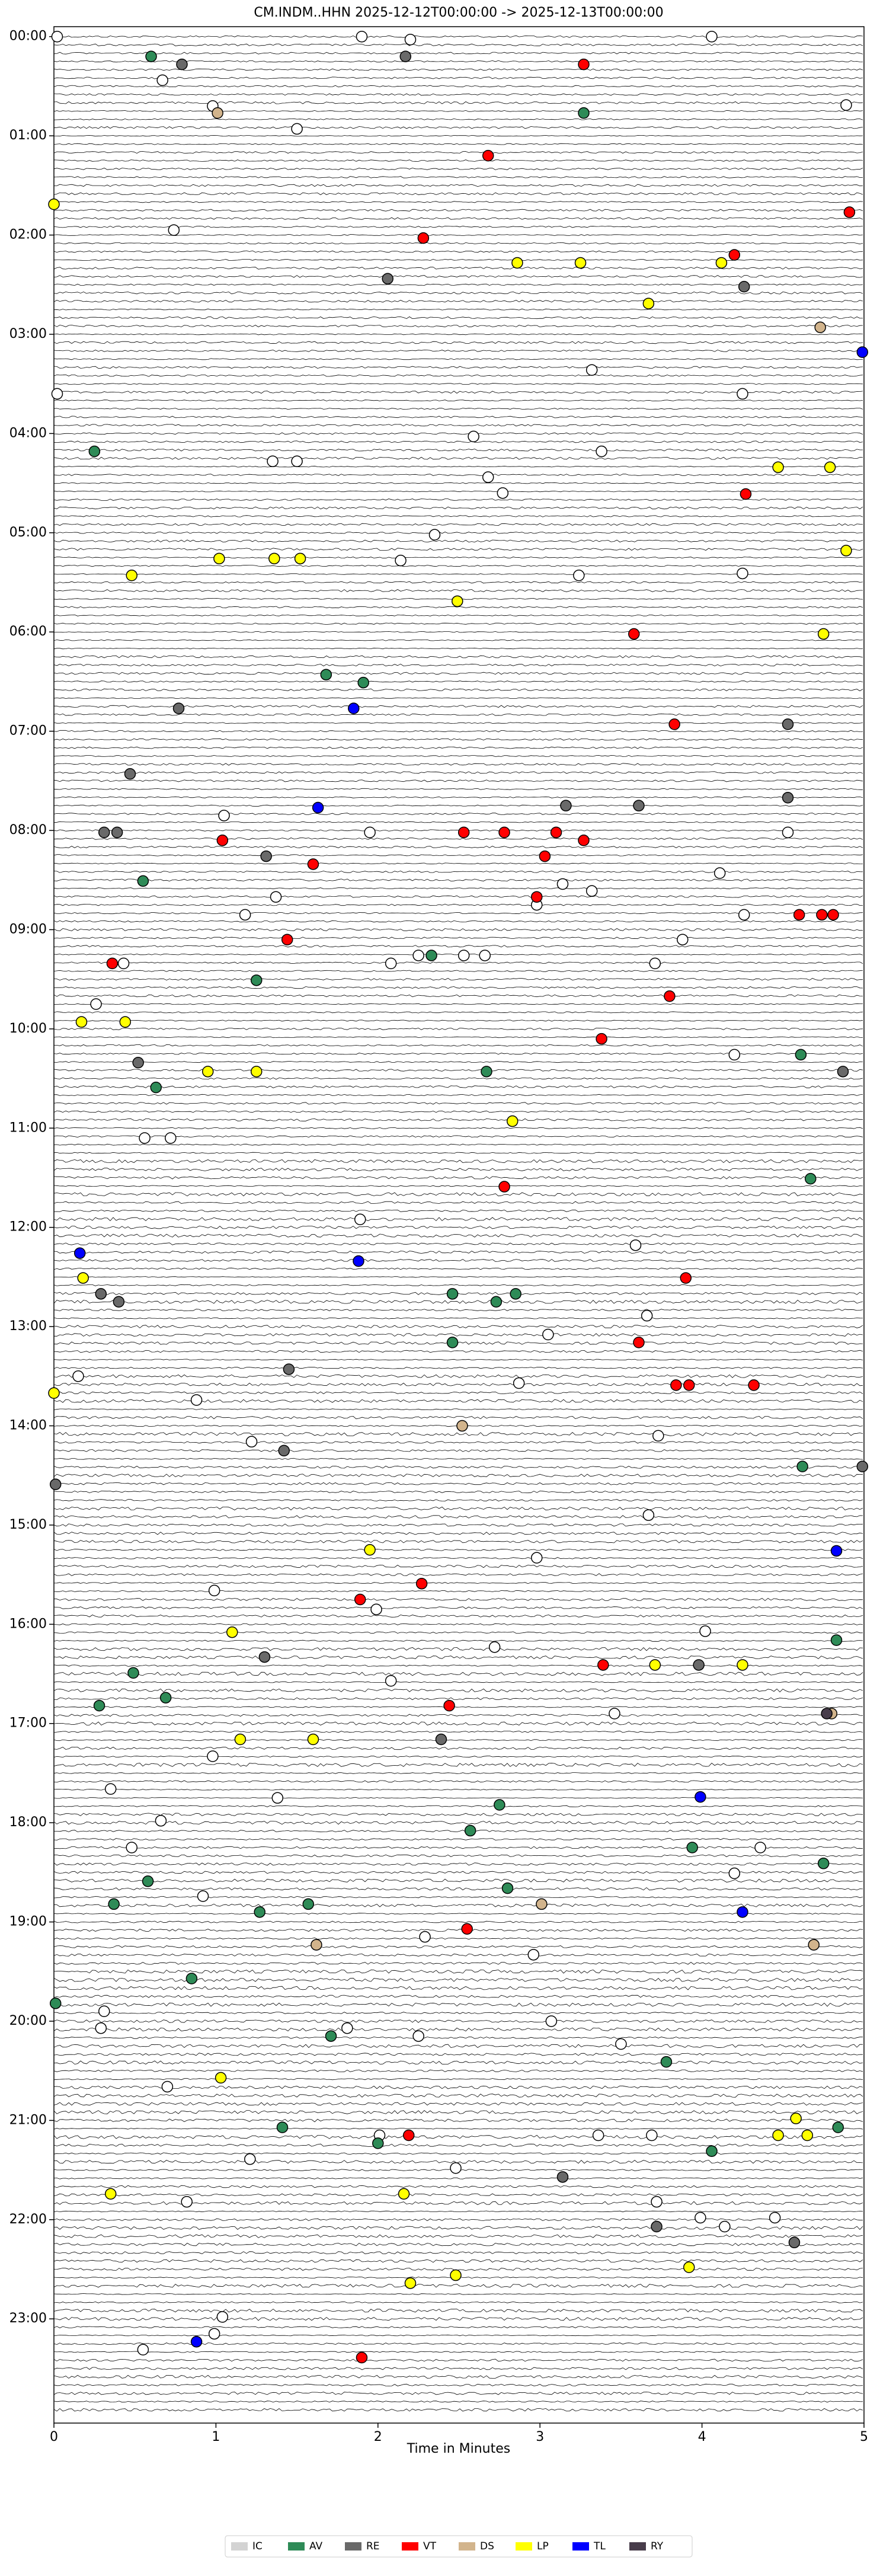 This screenshot has width=880, height=2576. What do you see at coordinates (702, 2437) in the screenshot?
I see `x-tick-label: 4` at bounding box center [702, 2437].